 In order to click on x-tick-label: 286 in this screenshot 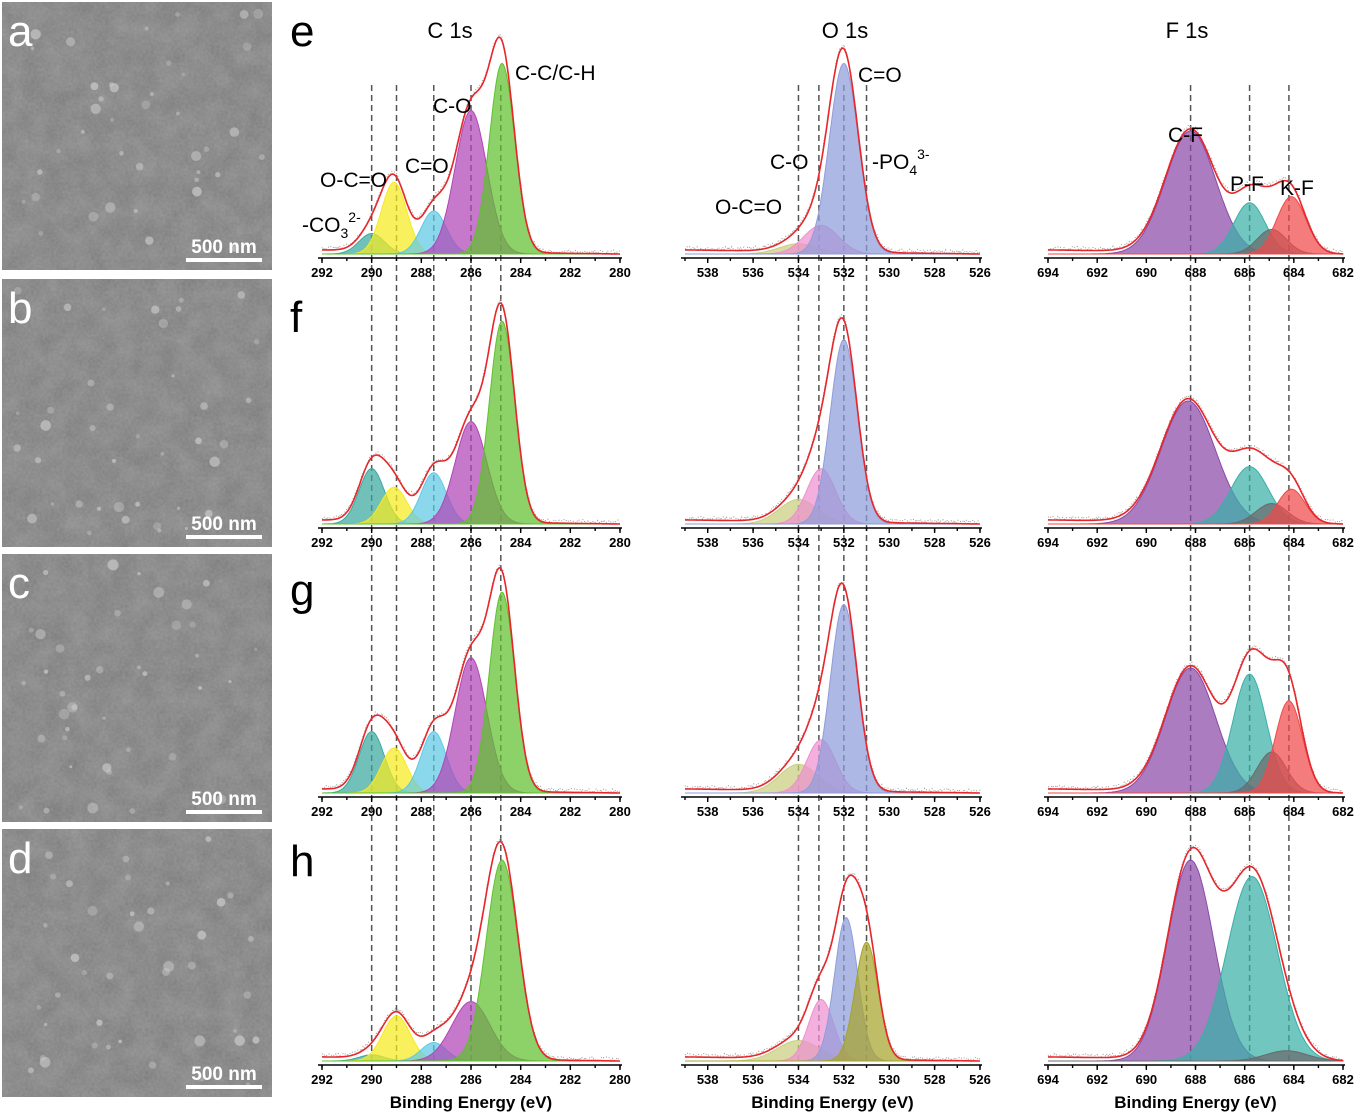, I will do `click(471, 542)`.